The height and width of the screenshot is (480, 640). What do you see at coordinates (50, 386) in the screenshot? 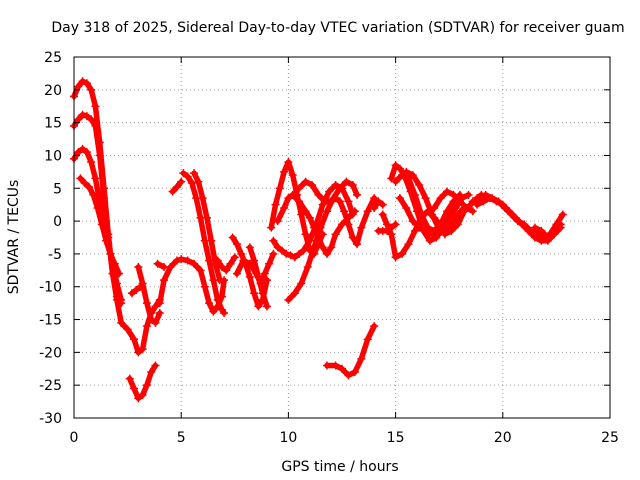
I see `y-tick-label: -25` at bounding box center [50, 386].